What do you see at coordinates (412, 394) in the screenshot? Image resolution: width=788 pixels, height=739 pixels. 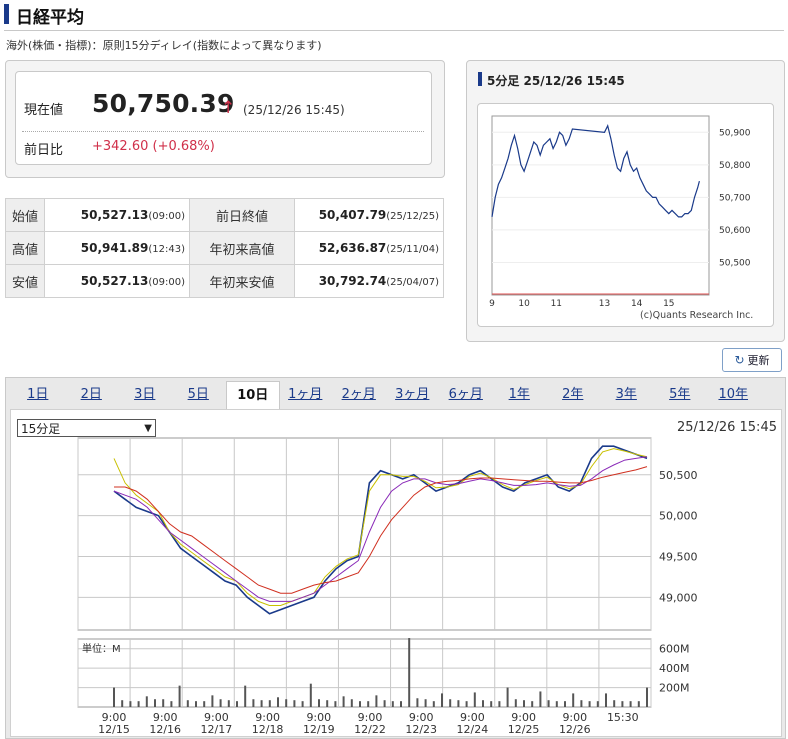 I see `period-tab: 3ヶ月` at bounding box center [412, 394].